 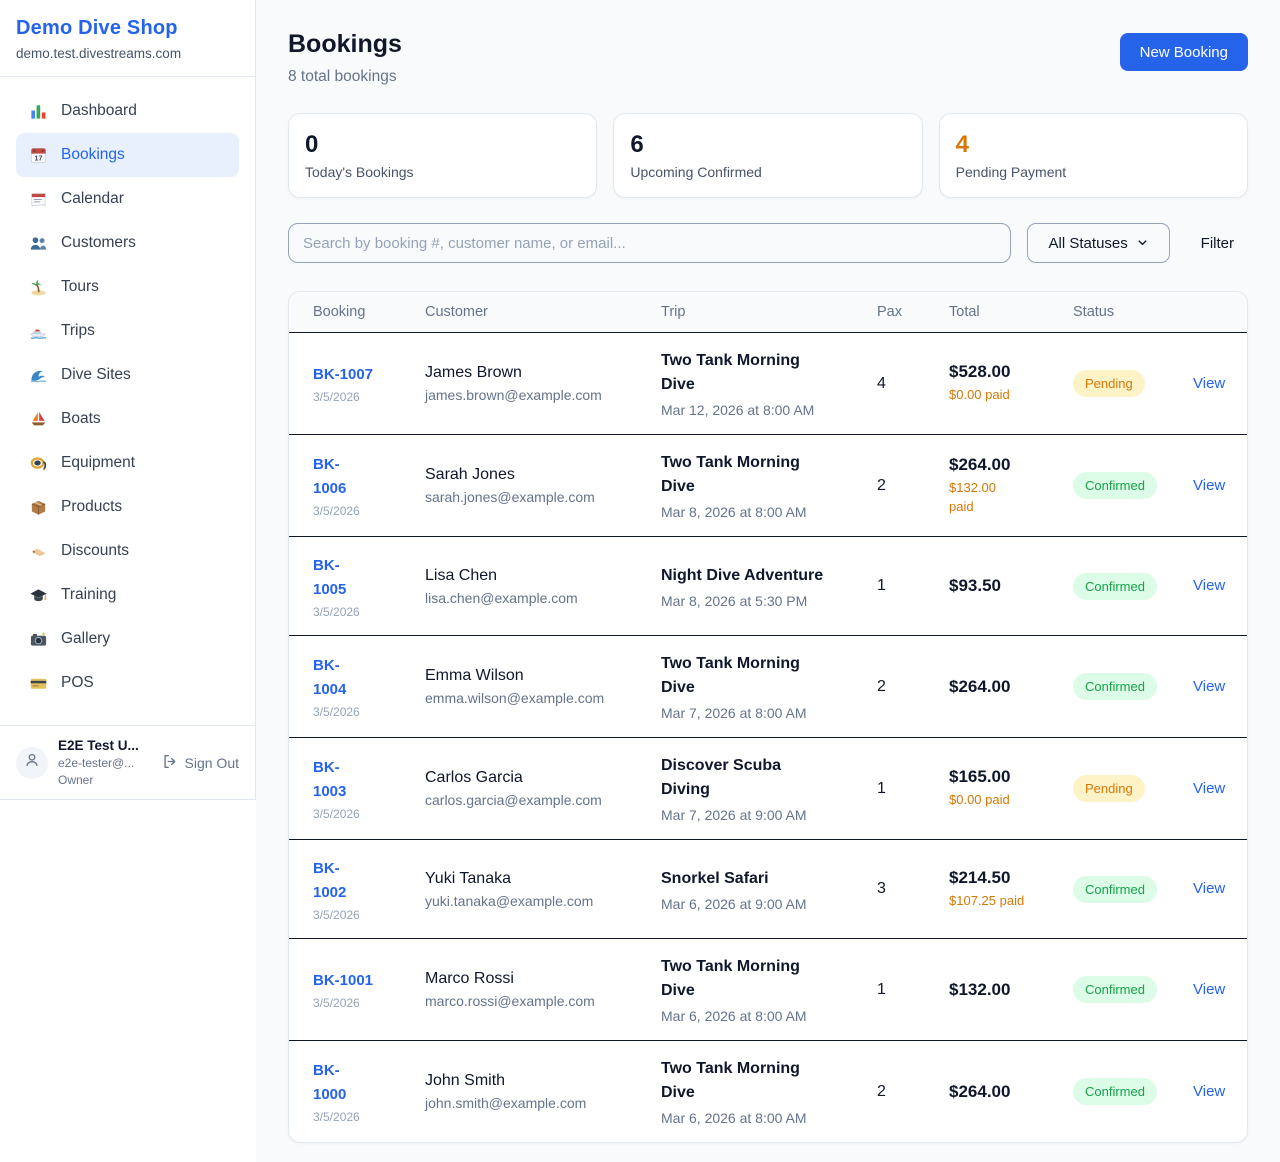 What do you see at coordinates (515, 698) in the screenshot?
I see `customer-email: emma.wilson@example.com` at bounding box center [515, 698].